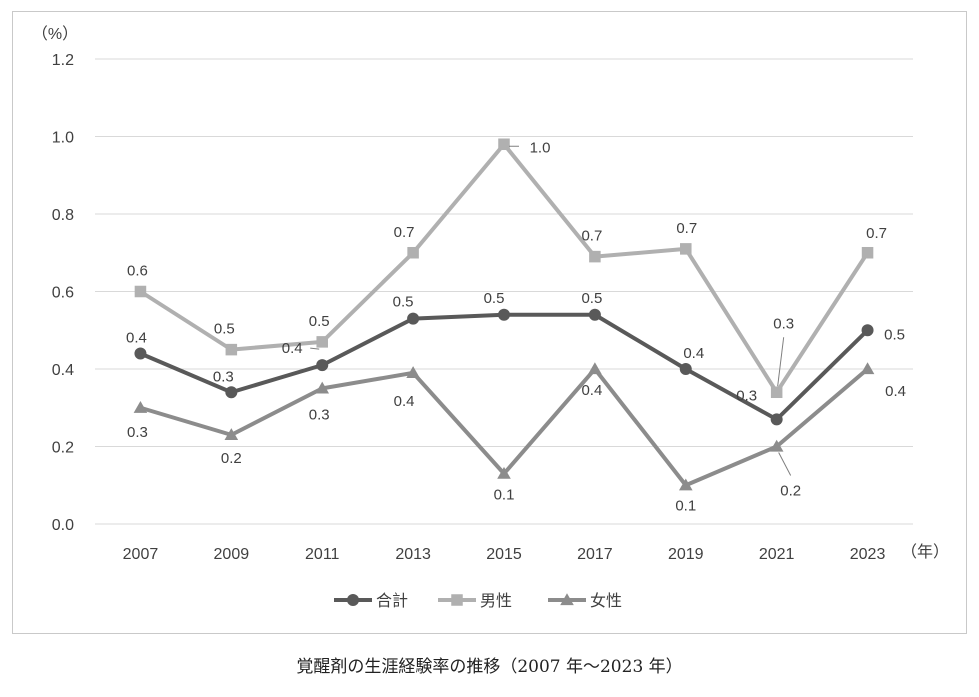 The image size is (979, 697). What do you see at coordinates (606, 600) in the screenshot?
I see `legend-label: 女性` at bounding box center [606, 600].